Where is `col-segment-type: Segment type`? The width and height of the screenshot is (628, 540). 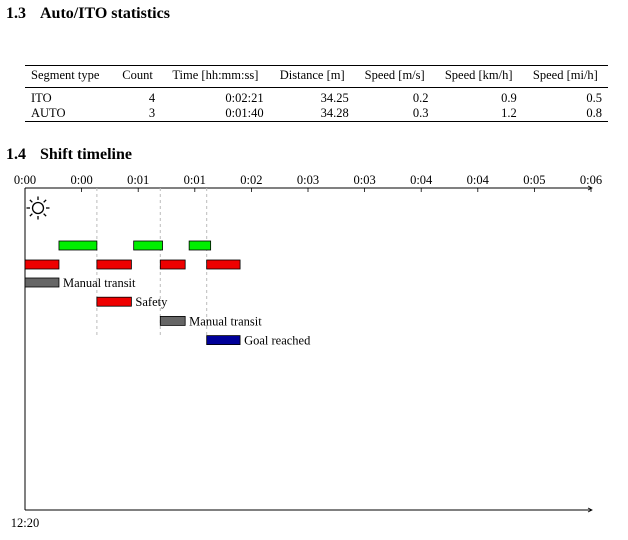
col-segment-type: Segment type is located at coordinates (69, 76).